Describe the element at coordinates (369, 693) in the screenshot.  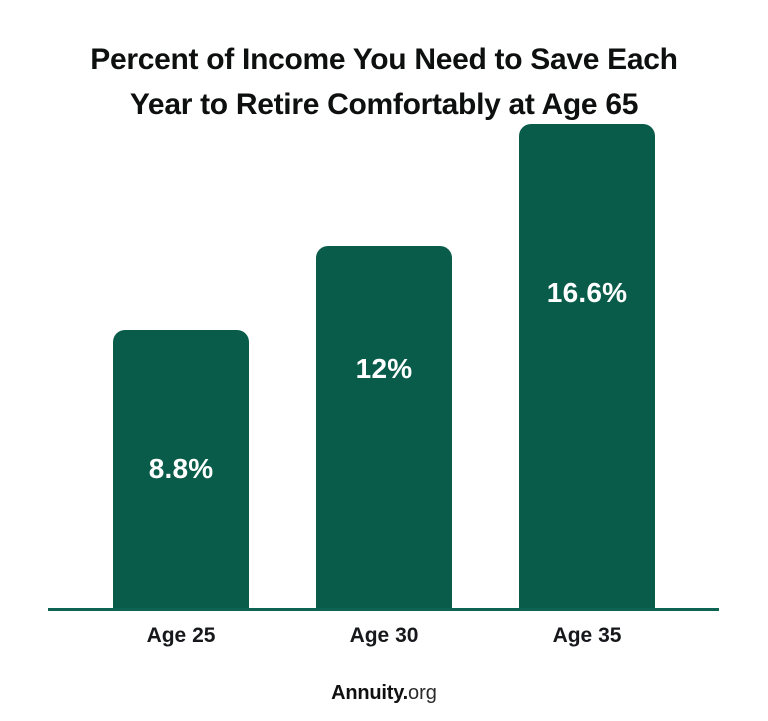
I see `logo-text-bold: Annuity.` at that location.